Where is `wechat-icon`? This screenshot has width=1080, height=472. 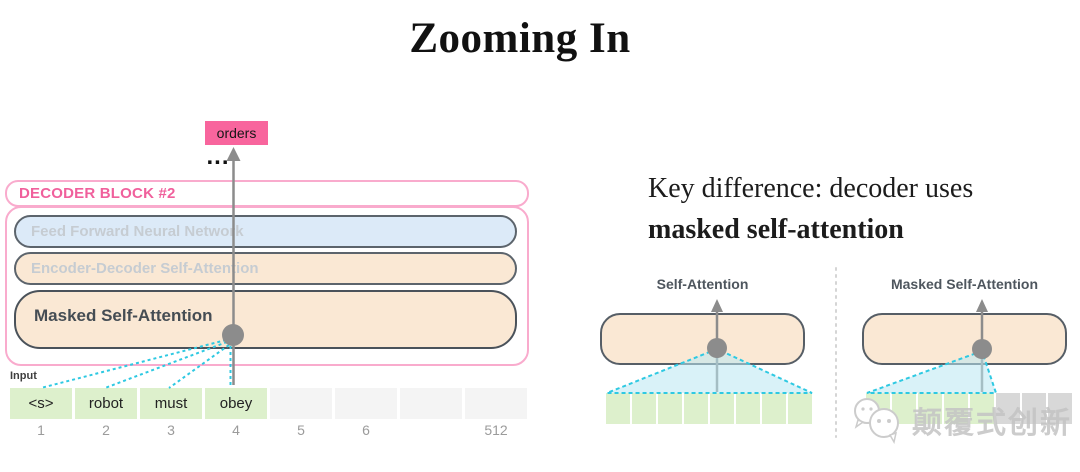
wechat-icon is located at coordinates (876, 421).